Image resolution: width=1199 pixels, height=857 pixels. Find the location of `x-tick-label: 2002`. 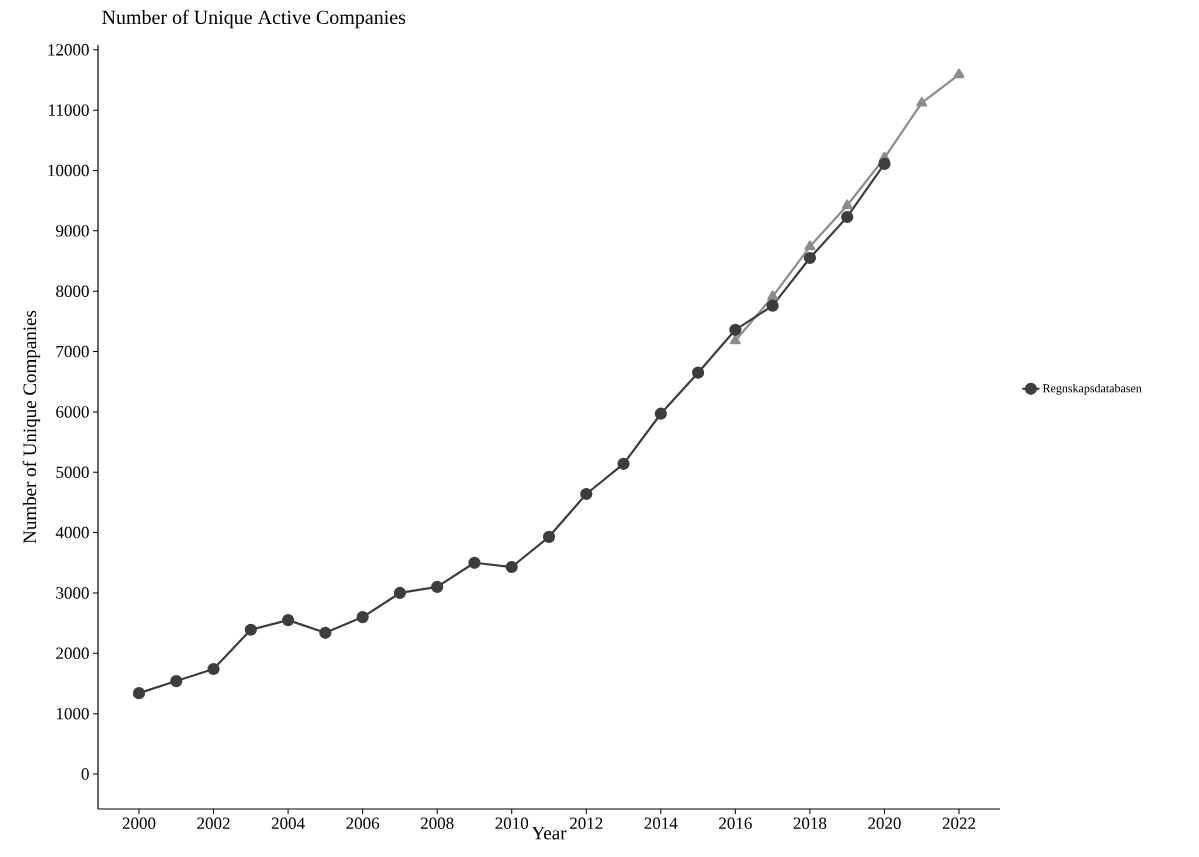

x-tick-label: 2002 is located at coordinates (213, 823).